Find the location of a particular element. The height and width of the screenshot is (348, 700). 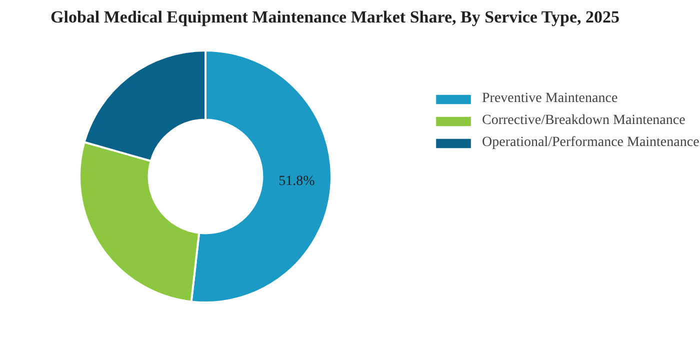

legend-label: Operational/Performance Maintenance is located at coordinates (591, 143).